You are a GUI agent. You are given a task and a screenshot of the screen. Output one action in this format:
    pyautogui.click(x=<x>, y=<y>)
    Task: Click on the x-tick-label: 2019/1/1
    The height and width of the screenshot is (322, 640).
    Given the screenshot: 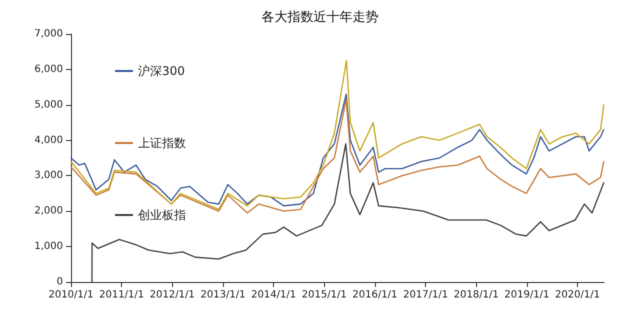 What is the action you would take?
    pyautogui.click(x=527, y=295)
    